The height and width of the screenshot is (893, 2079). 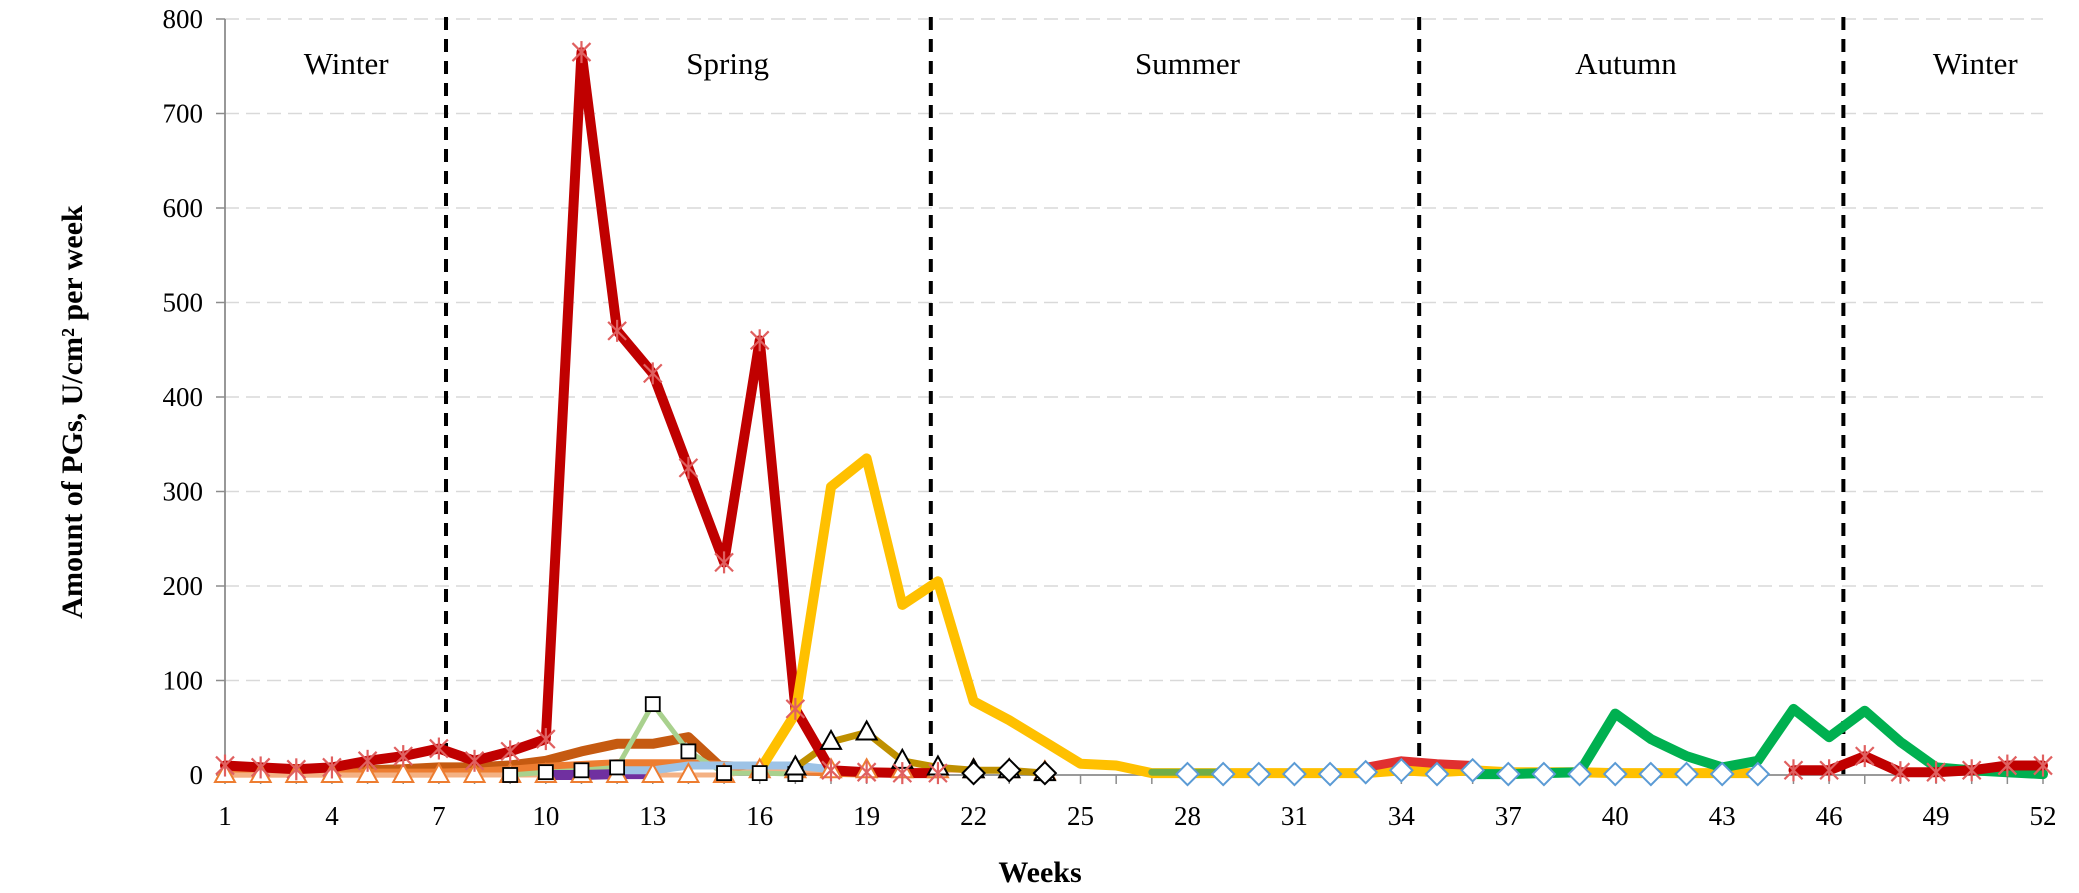 I want to click on x-tick-label-10: 10, so click(x=545, y=816).